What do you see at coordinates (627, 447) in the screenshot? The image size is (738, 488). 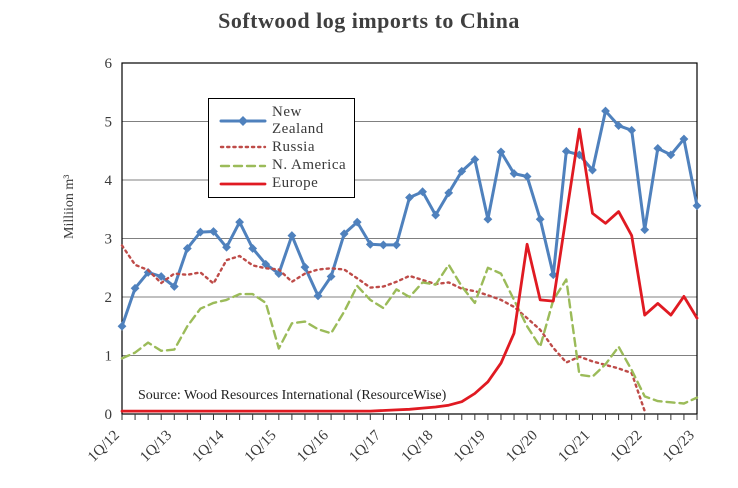 I see `x-tick-label: 1Q/22` at bounding box center [627, 447].